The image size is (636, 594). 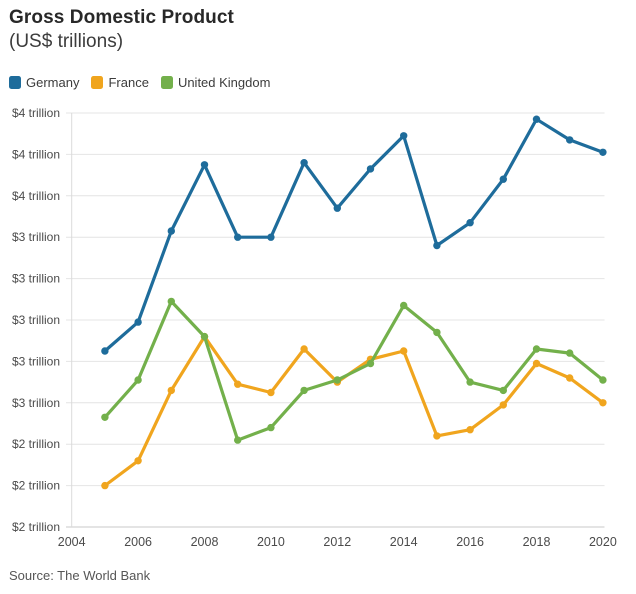 I want to click on x-axis-tick-label: 2008, so click(x=205, y=542).